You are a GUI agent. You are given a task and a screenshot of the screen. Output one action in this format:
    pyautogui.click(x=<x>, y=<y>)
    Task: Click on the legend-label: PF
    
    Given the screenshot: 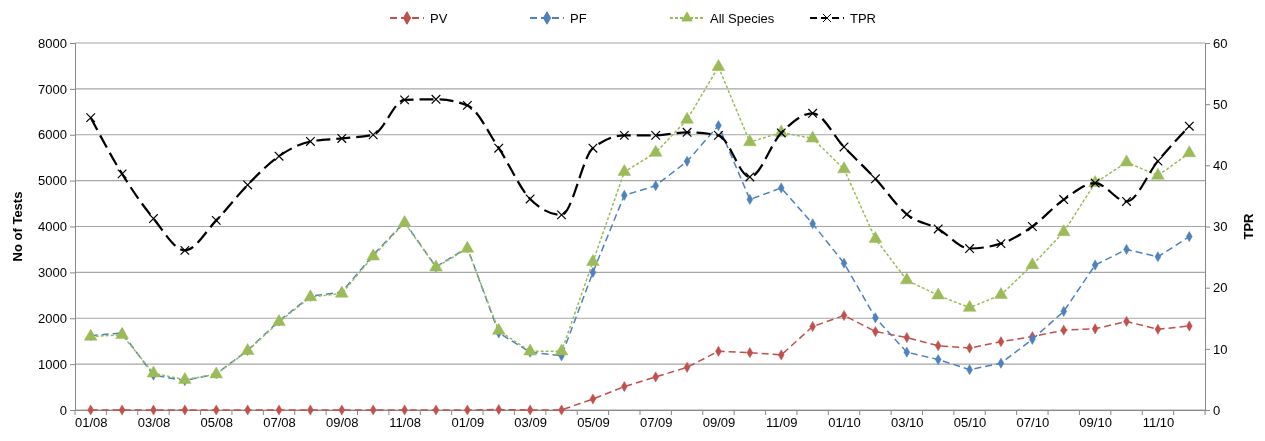 What is the action you would take?
    pyautogui.click(x=578, y=18)
    